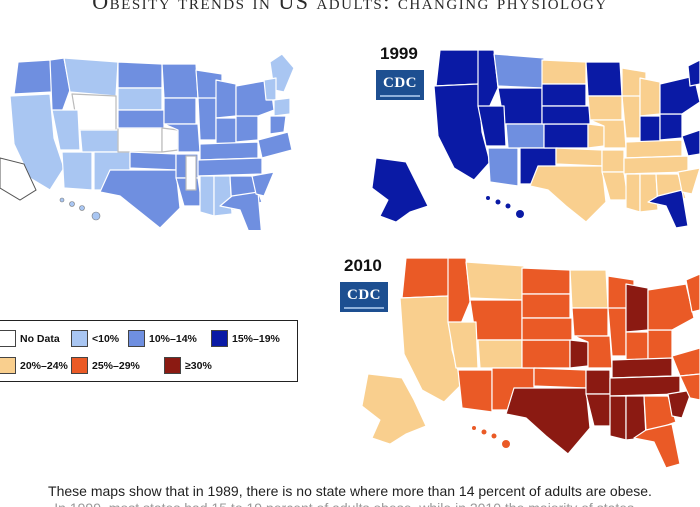 This screenshot has height=507, width=700. I want to click on legend-item: 25%–29%, so click(105, 365).